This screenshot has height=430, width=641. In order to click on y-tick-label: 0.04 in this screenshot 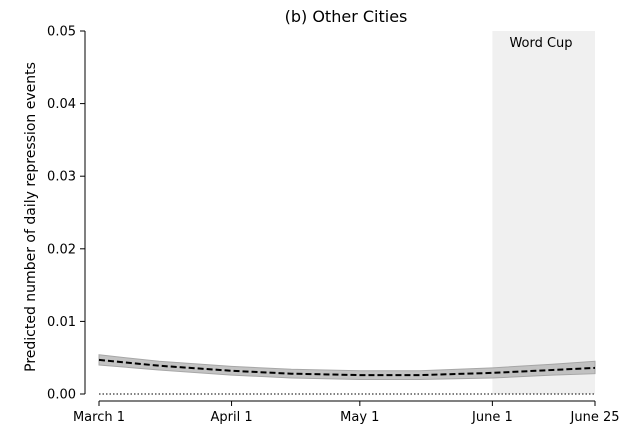, I will do `click(61, 104)`.